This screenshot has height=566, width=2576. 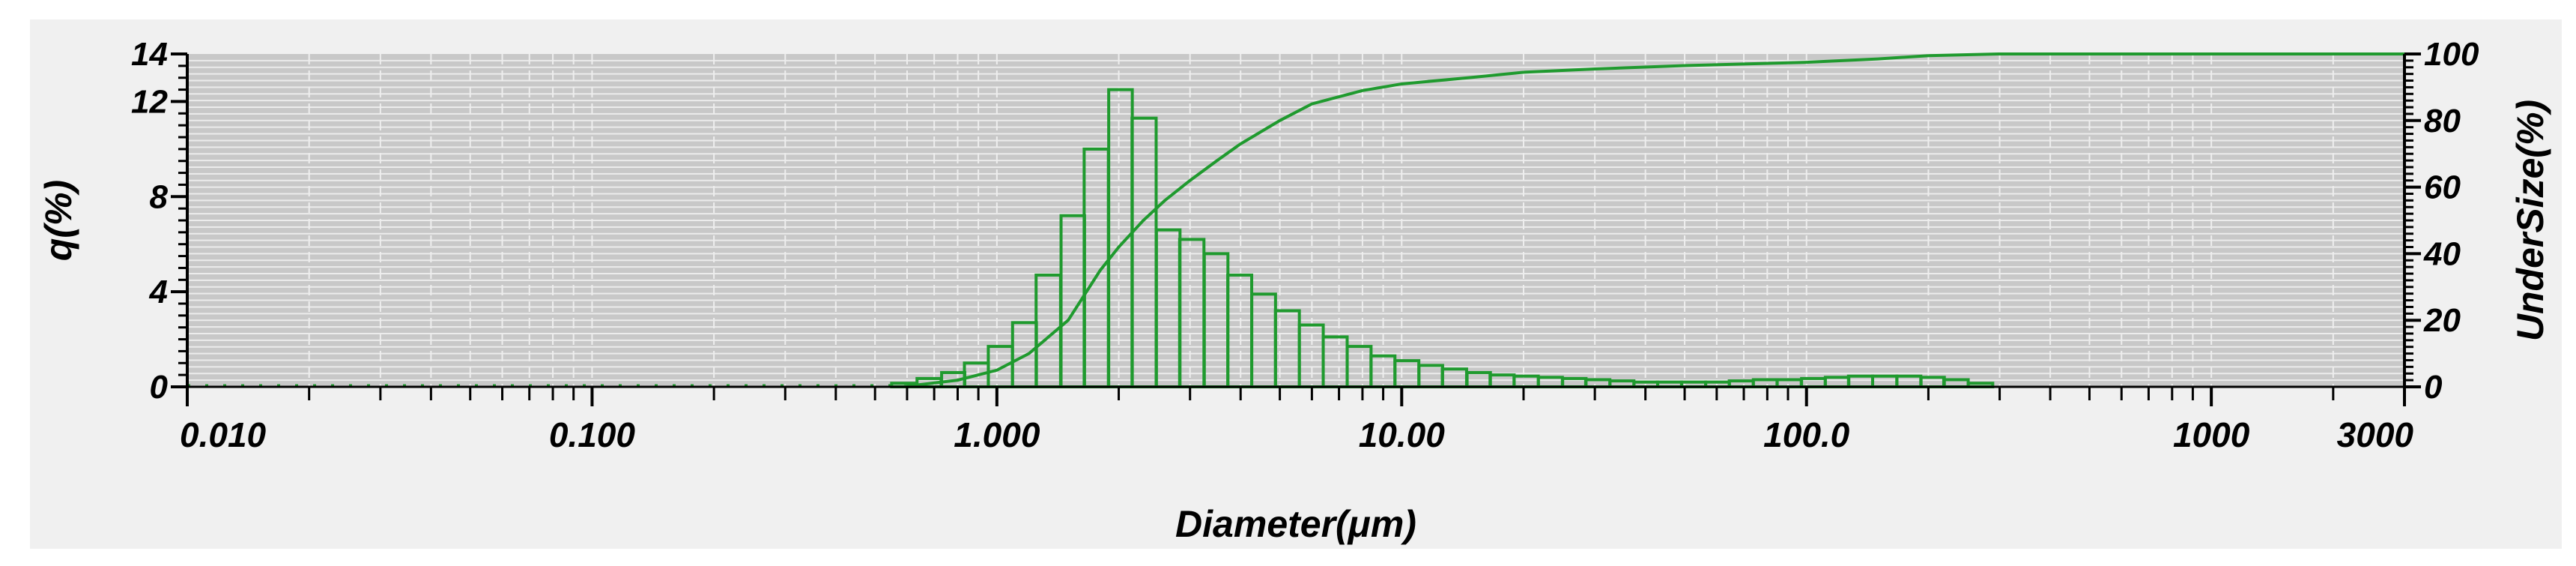 I want to click on x-tick-label: 1.000, so click(x=997, y=434).